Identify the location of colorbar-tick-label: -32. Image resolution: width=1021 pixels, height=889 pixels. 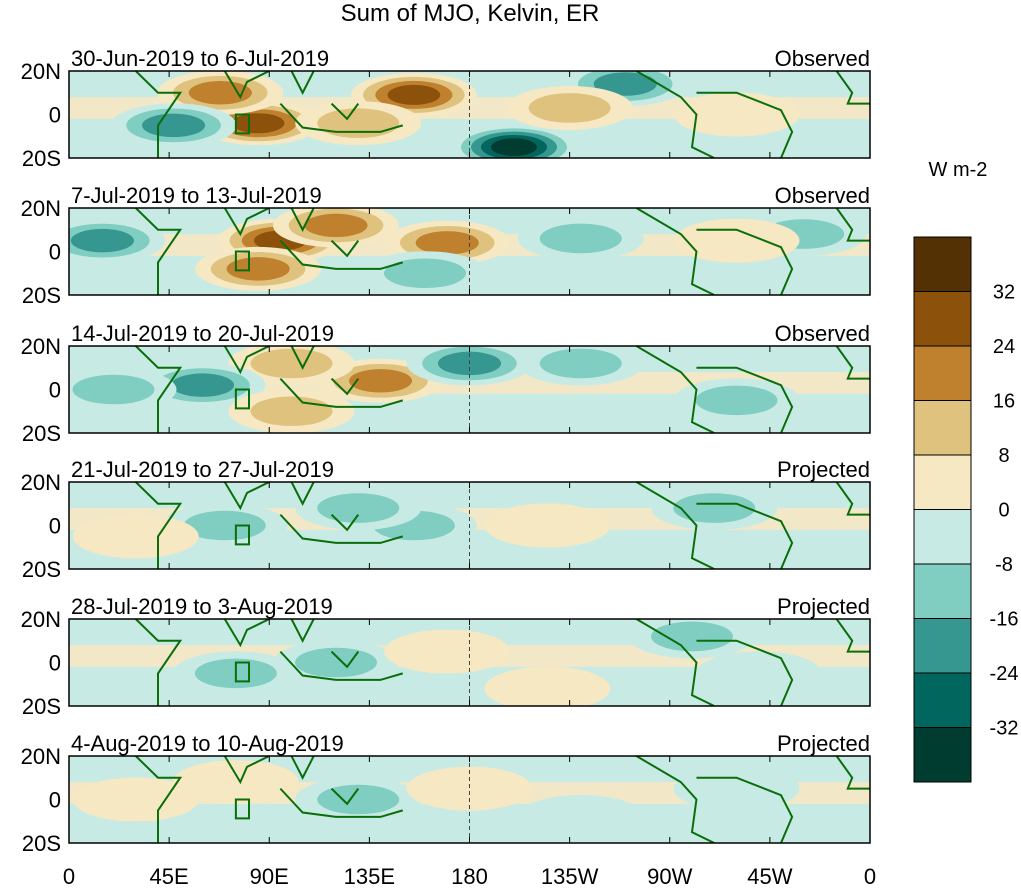
(1004, 729).